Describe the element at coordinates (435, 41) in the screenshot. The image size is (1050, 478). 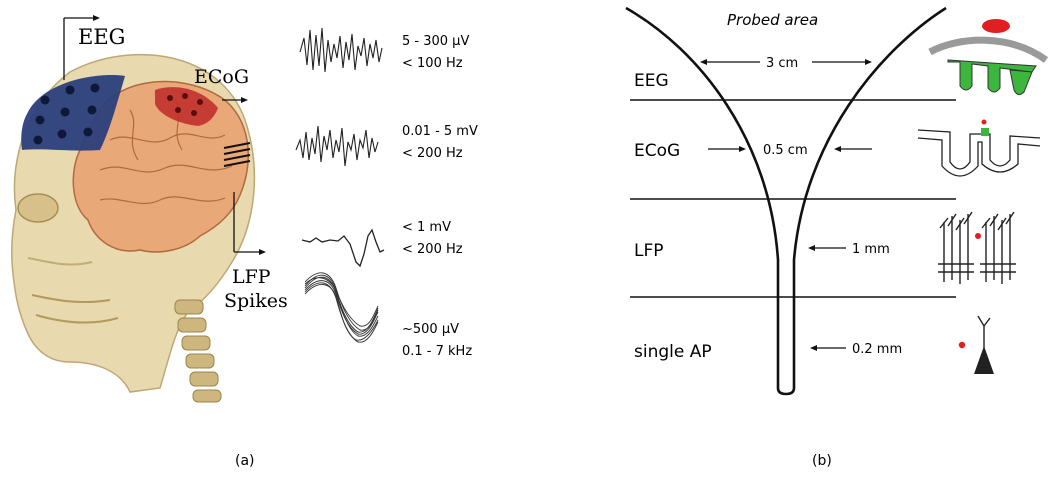
I see `eeg-amplitude: 5 - 300 µV` at that location.